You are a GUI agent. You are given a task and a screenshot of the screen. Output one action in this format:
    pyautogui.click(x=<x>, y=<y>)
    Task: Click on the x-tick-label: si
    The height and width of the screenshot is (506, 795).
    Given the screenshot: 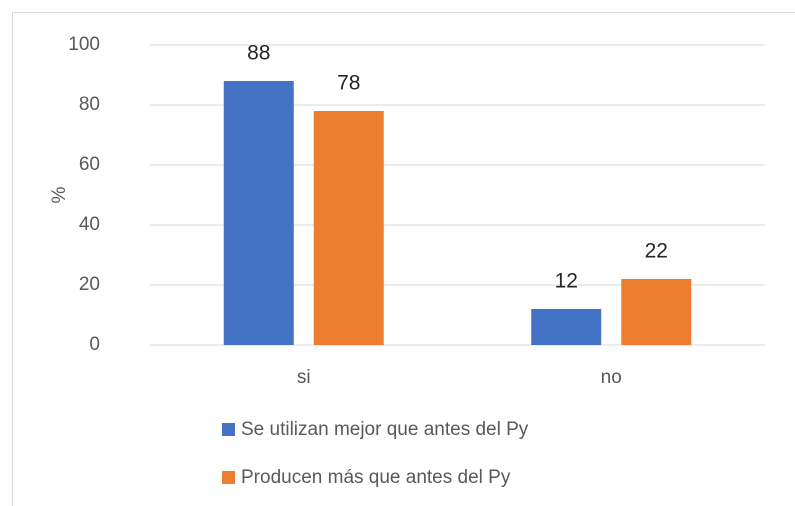 What is the action you would take?
    pyautogui.click(x=304, y=377)
    